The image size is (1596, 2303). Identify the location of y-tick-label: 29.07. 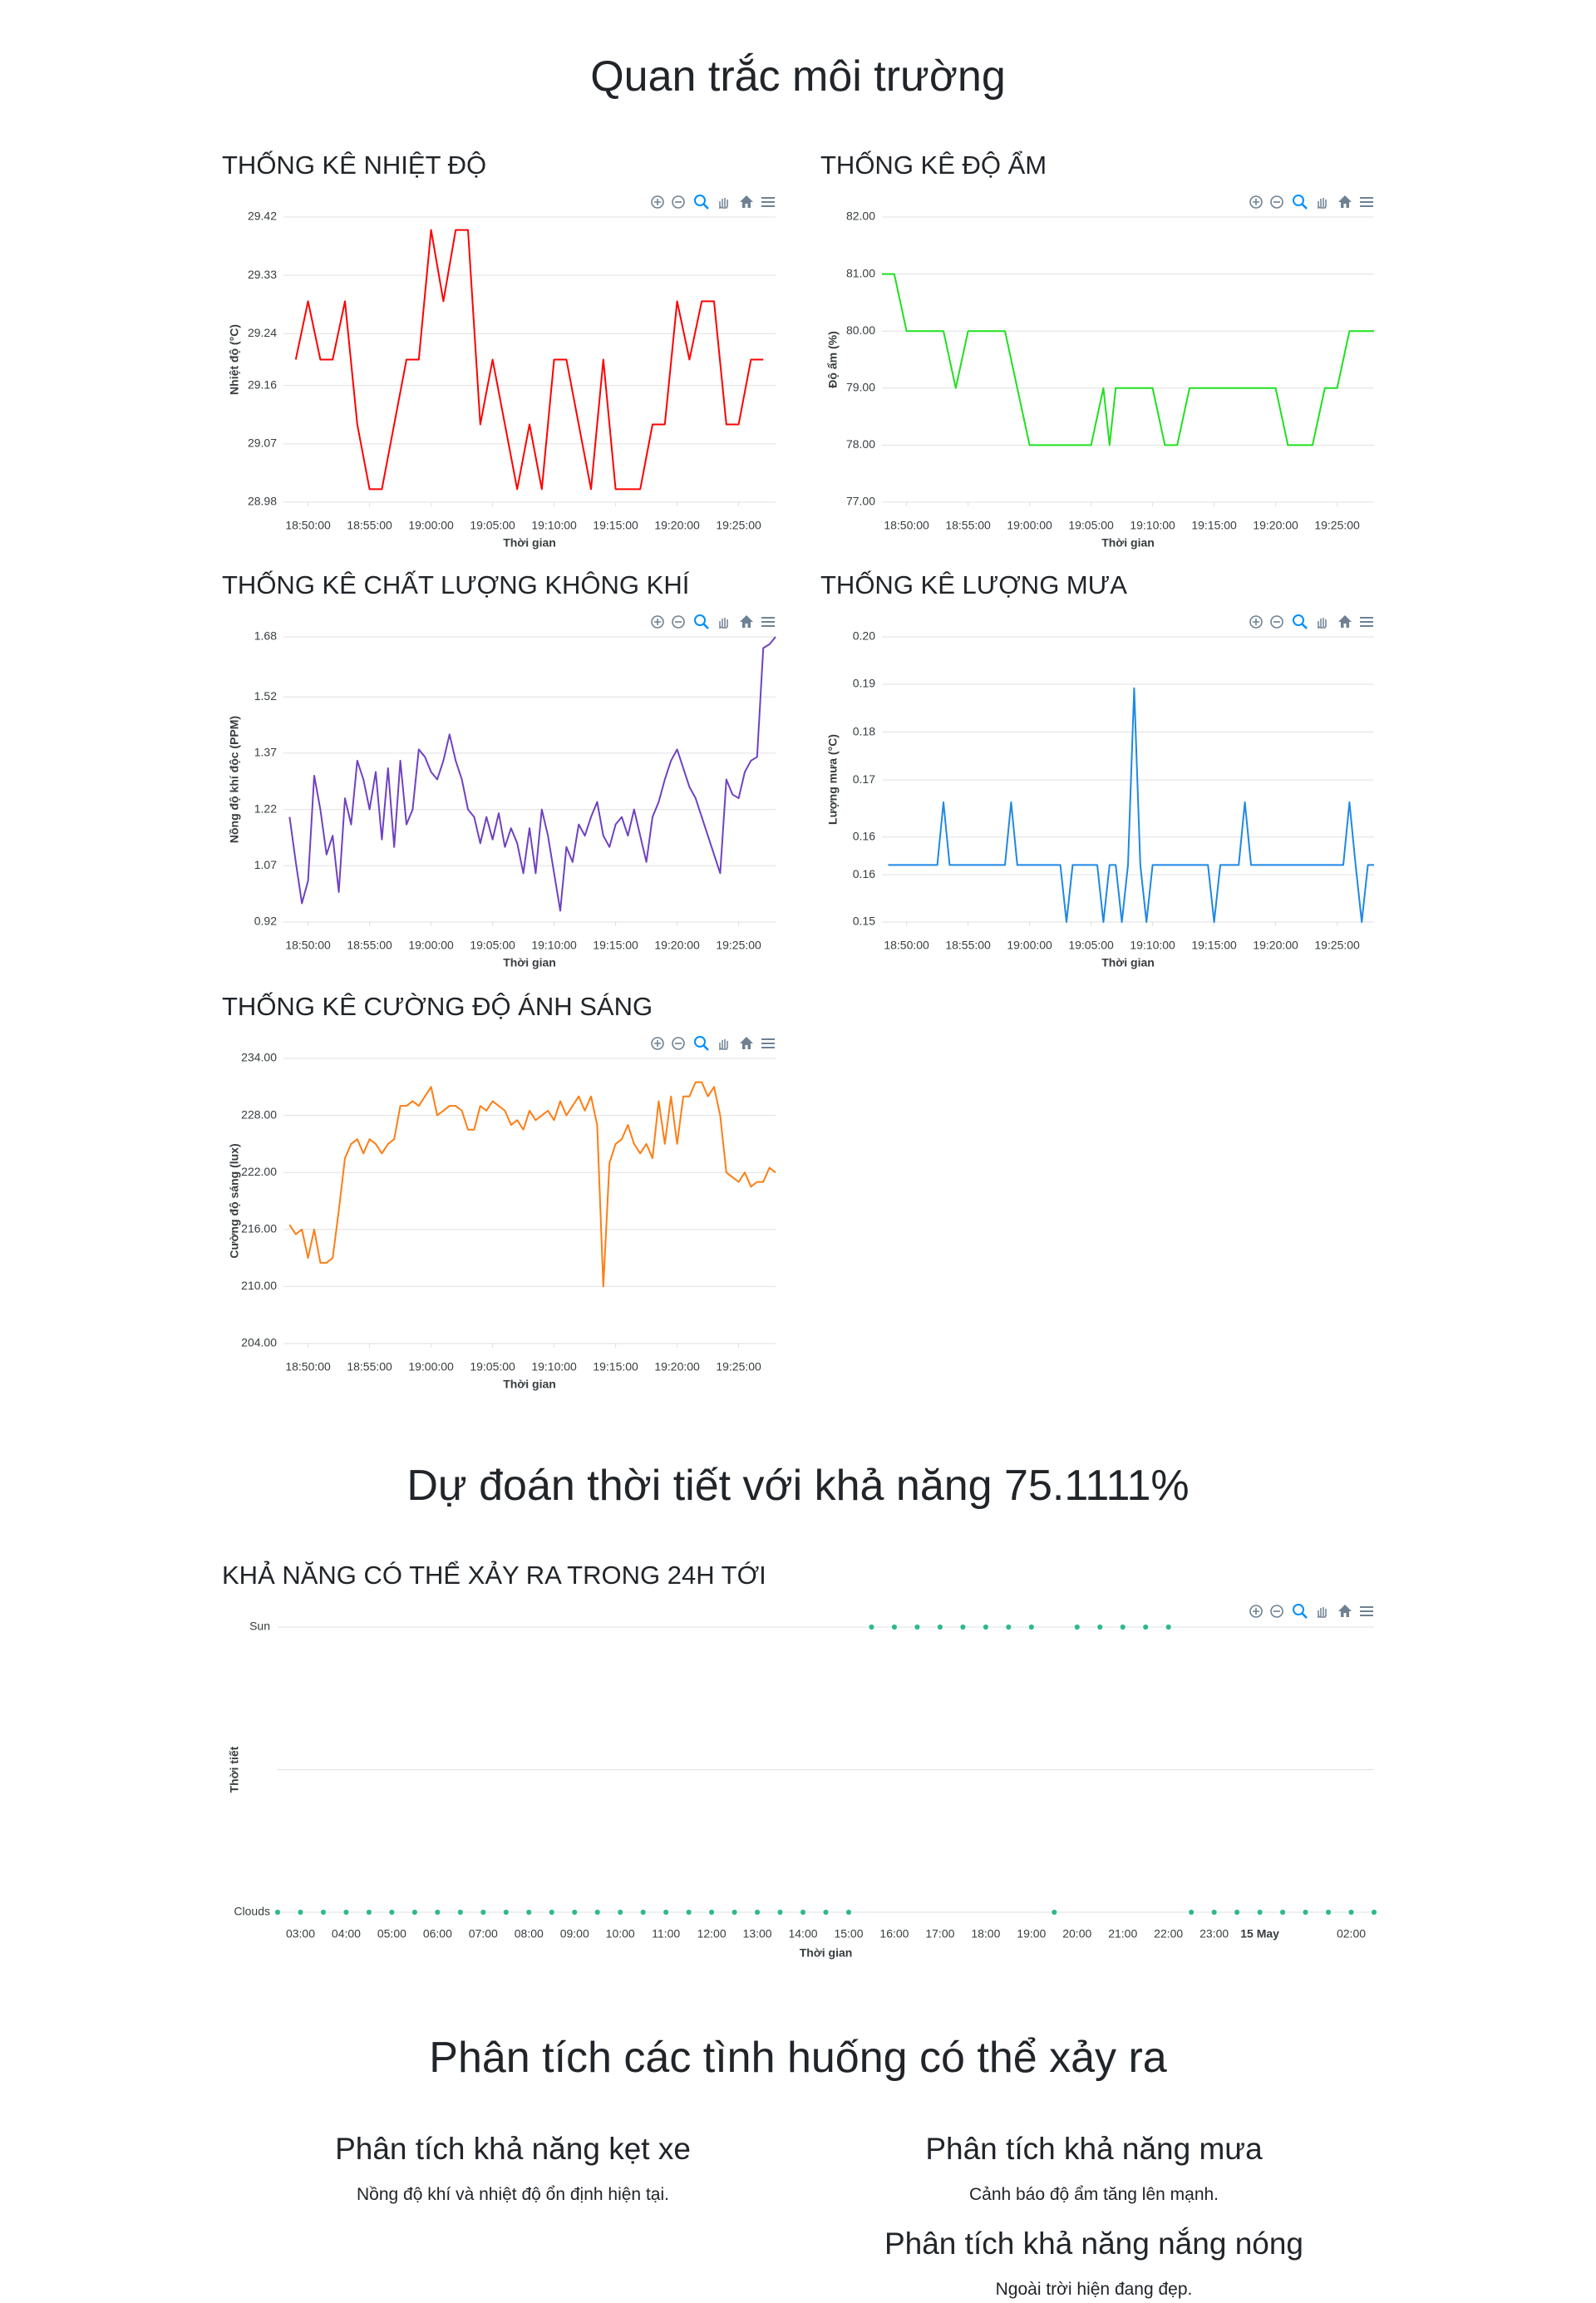
(262, 443).